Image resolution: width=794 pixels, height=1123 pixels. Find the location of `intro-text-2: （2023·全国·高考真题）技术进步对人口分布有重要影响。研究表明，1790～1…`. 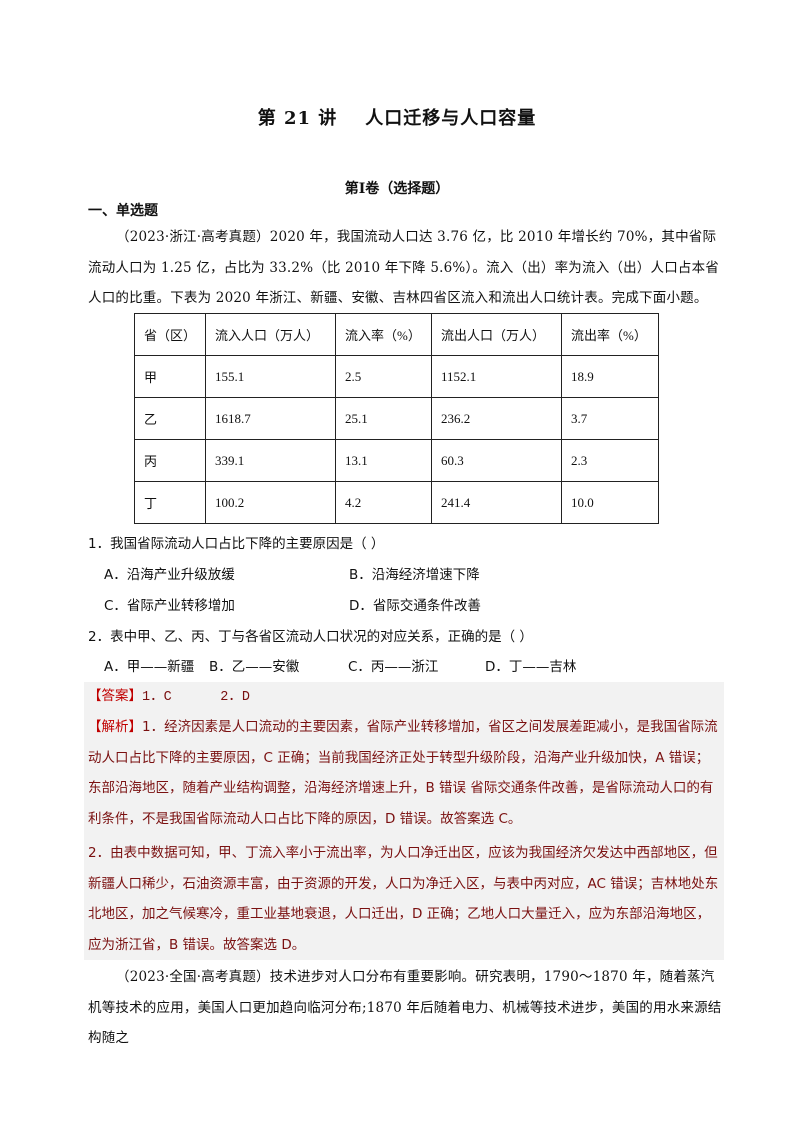

intro-text-2: （2023·全国·高考真题）技术进步对人口分布有重要影响。研究表明，1790～1… is located at coordinates (405, 1007).